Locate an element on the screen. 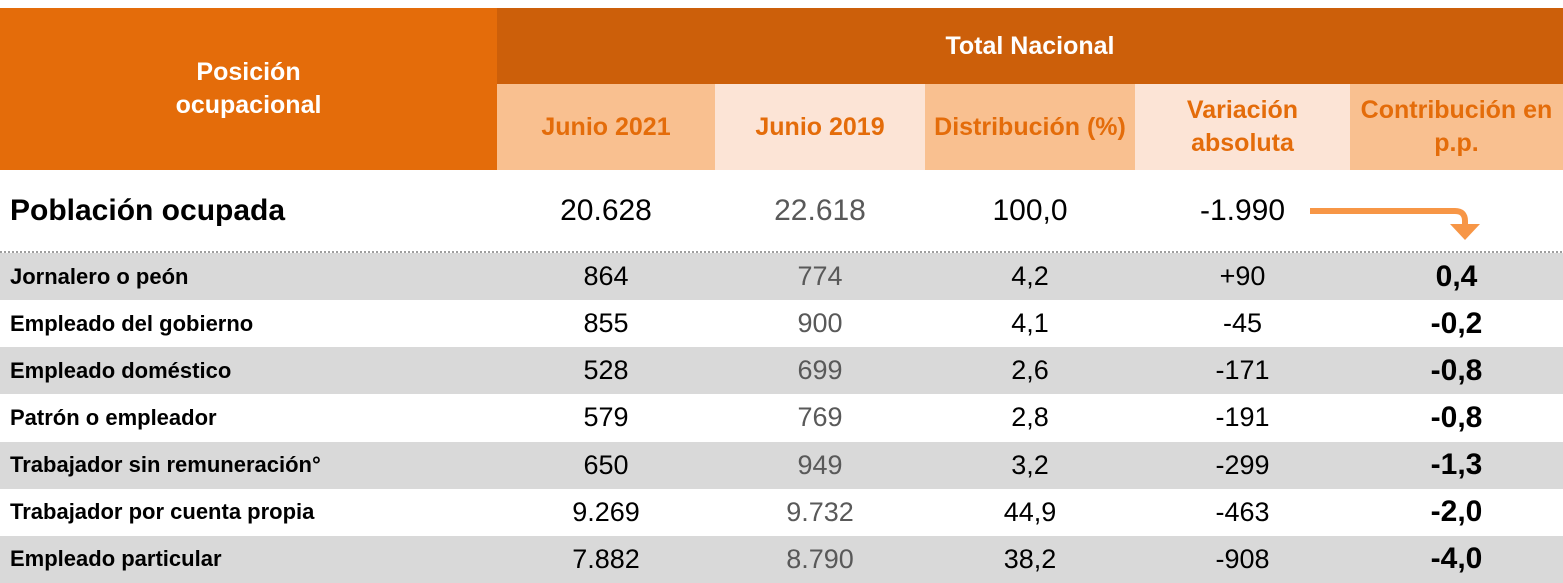  cell-value: 9.269 is located at coordinates (606, 512).